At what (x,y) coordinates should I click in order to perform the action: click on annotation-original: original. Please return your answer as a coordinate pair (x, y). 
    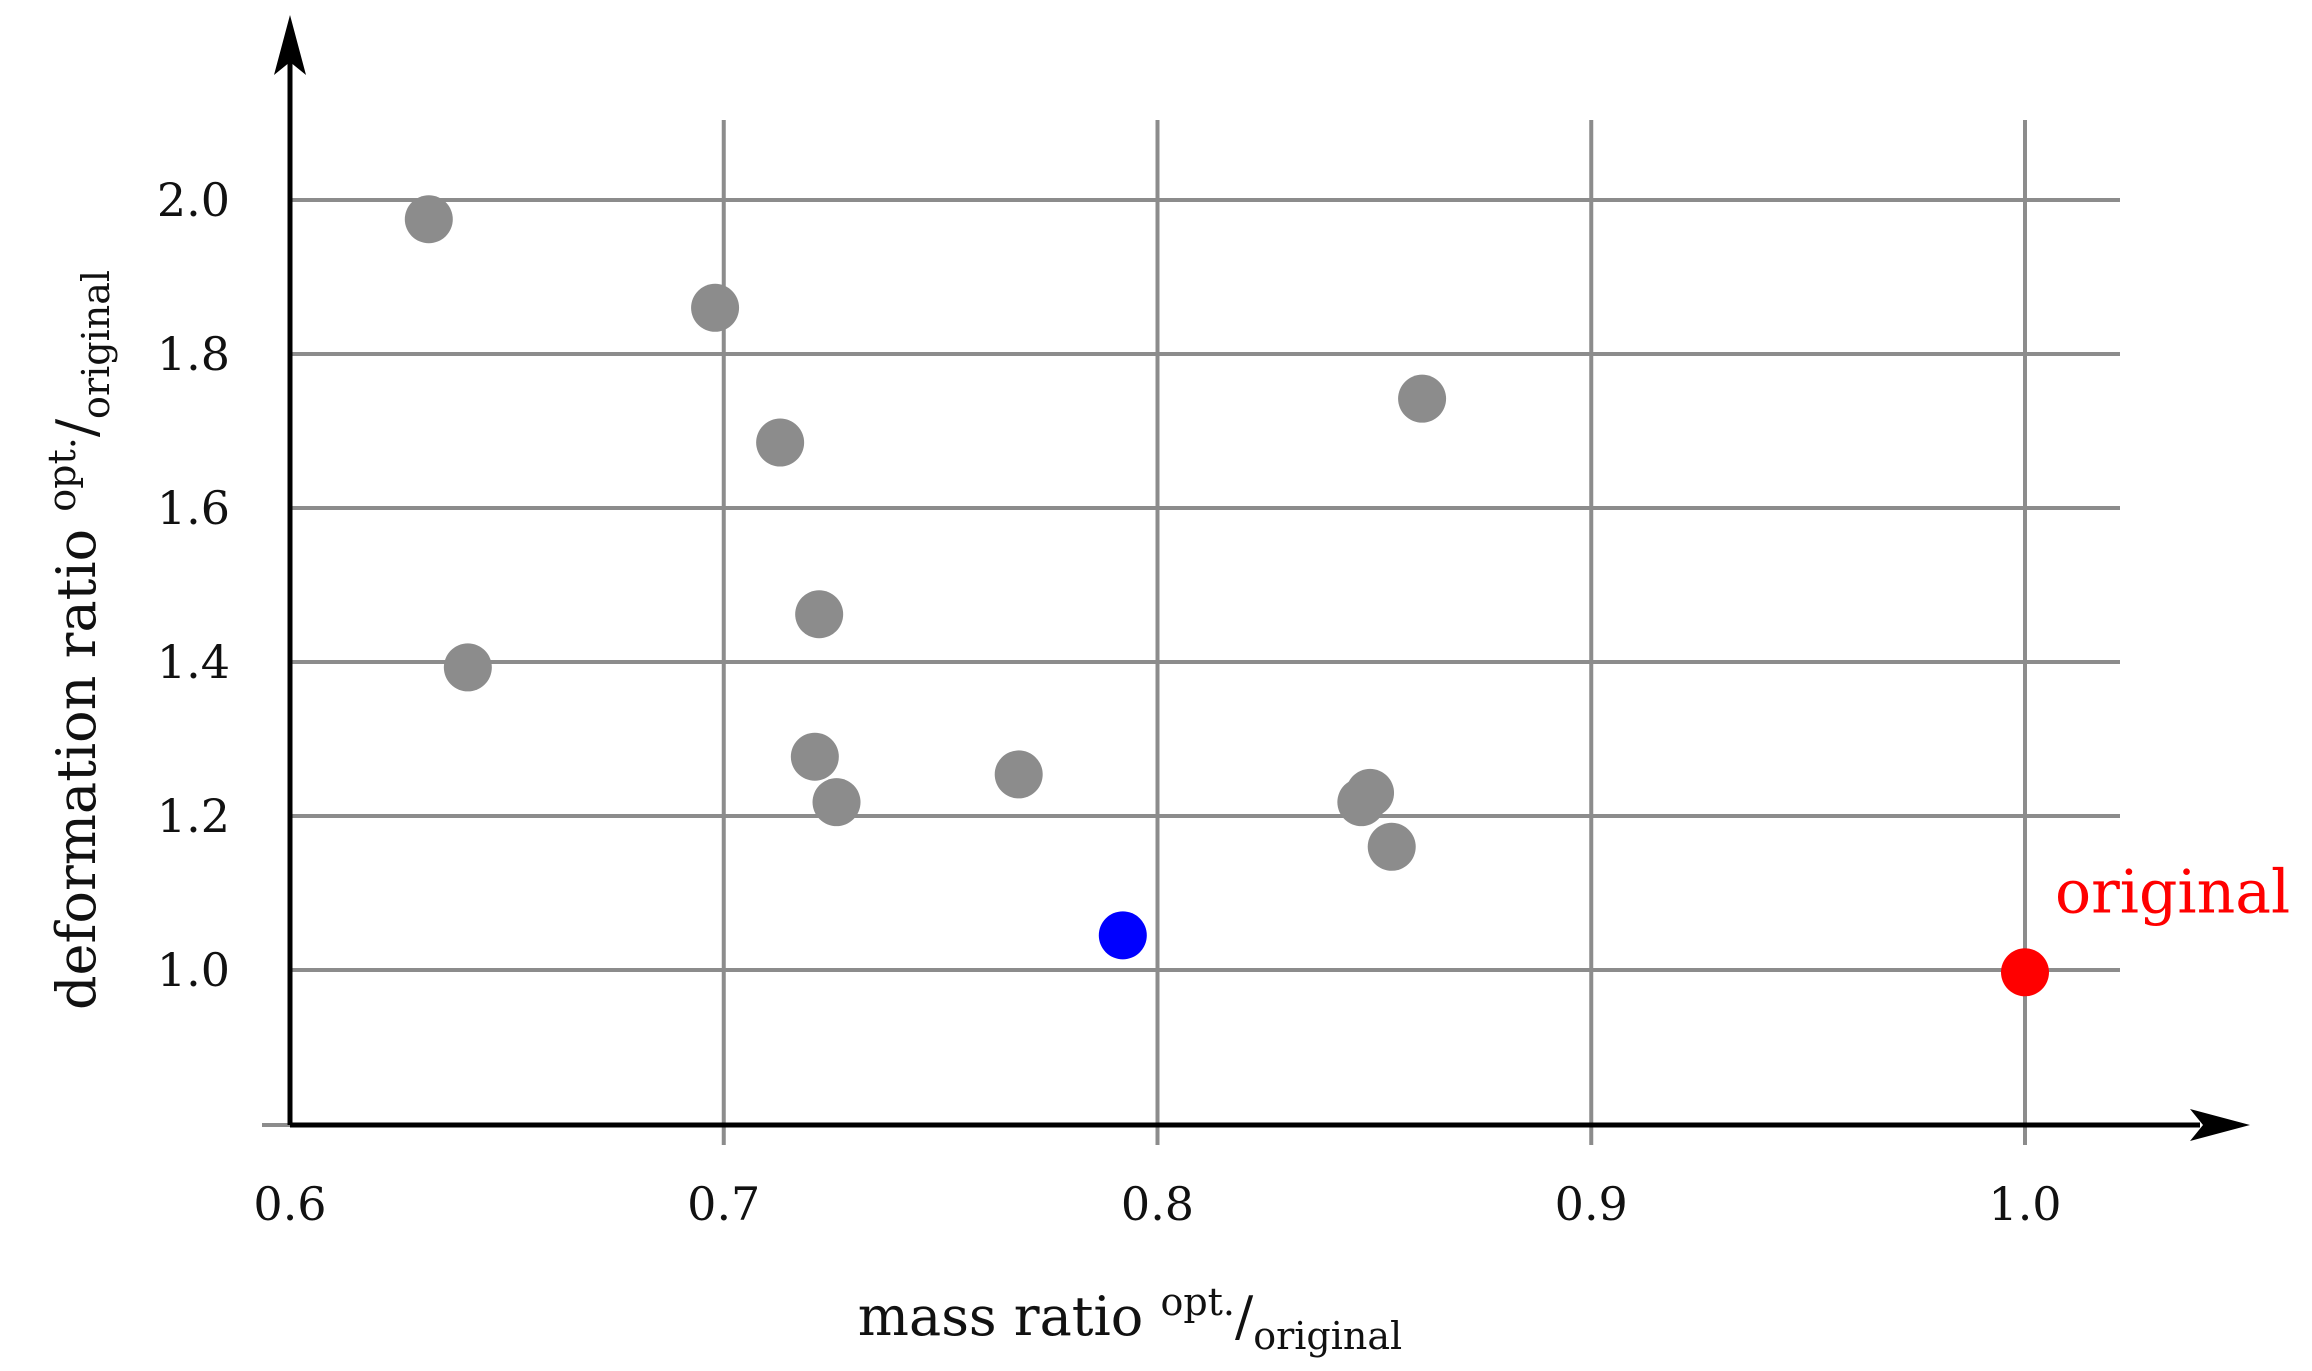
    Looking at the image, I should click on (2172, 892).